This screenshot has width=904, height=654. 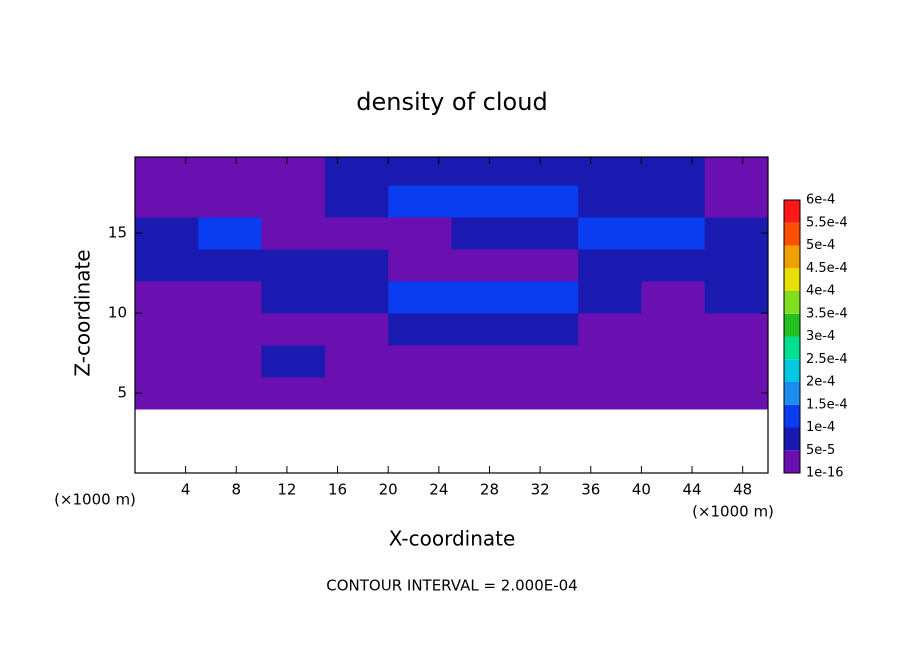 I want to click on colorbar-label: 6e-4, so click(x=820, y=200).